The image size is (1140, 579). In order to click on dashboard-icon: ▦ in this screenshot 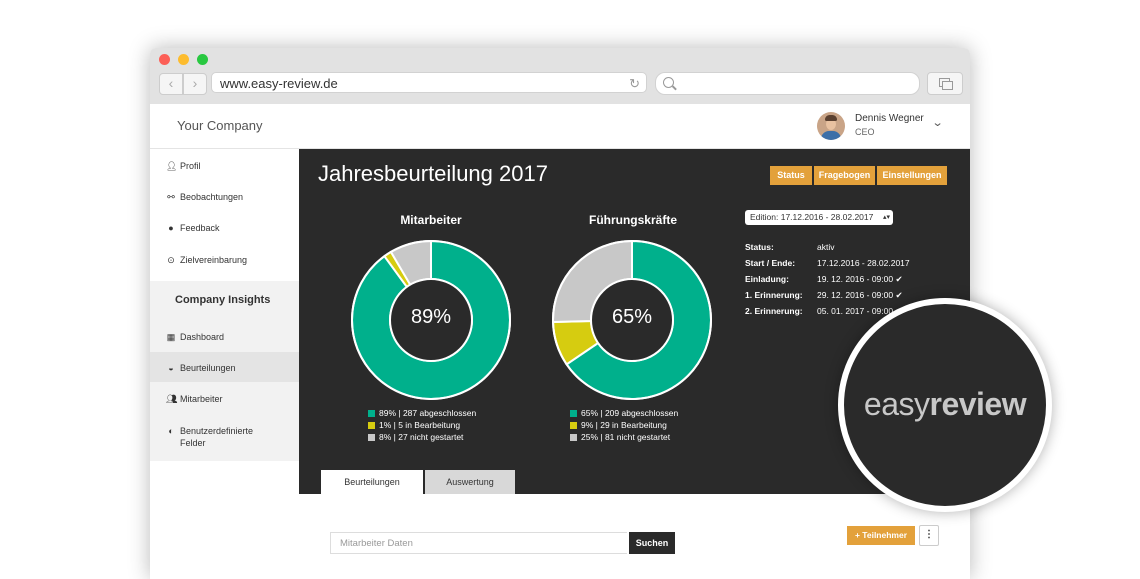, I will do `click(171, 337)`.